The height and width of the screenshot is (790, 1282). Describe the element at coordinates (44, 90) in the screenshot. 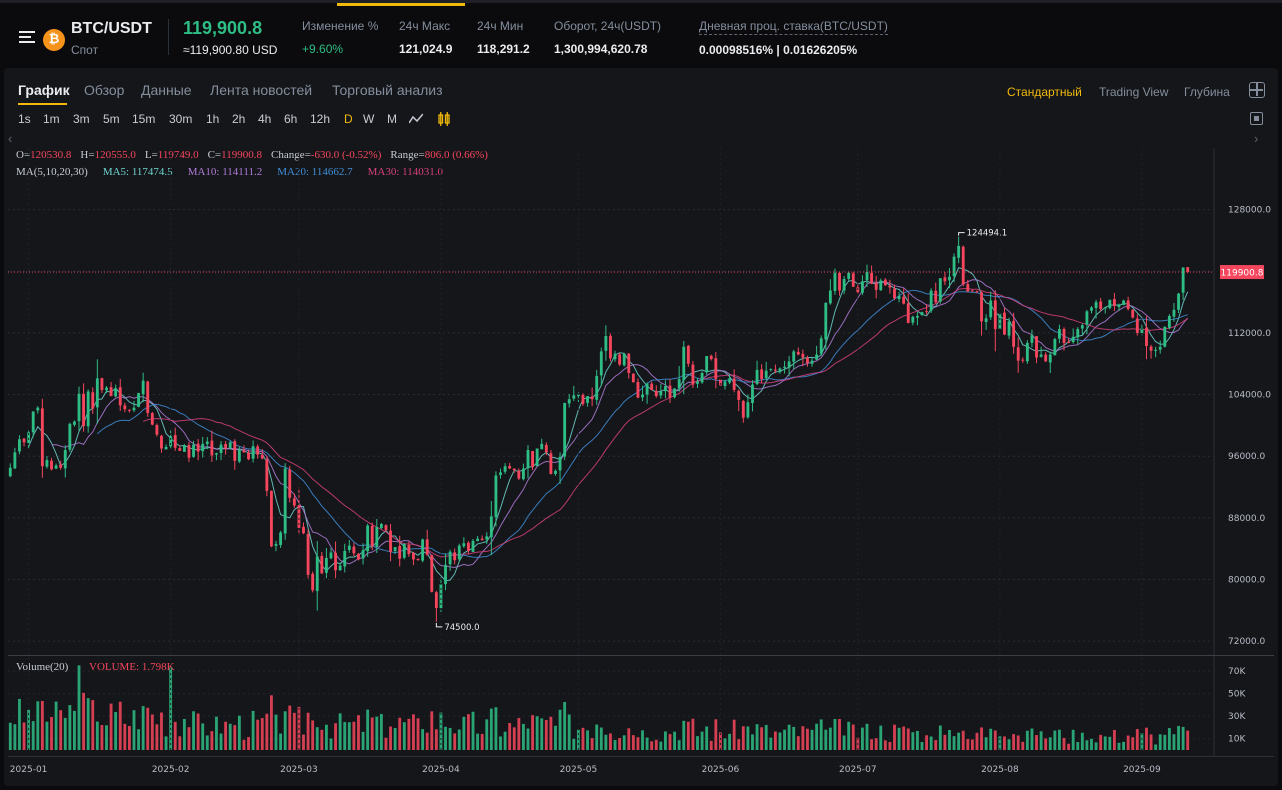

I see `tab-chart: График` at that location.